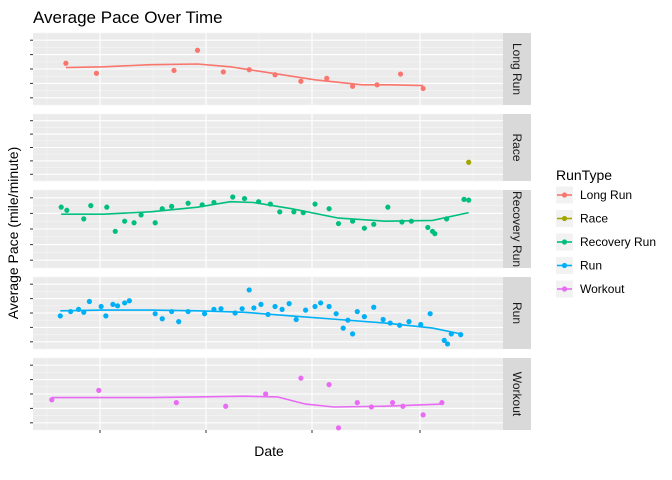 The width and height of the screenshot is (672, 480). Describe the element at coordinates (280, 147) in the screenshot. I see `facet-panel: Race` at that location.